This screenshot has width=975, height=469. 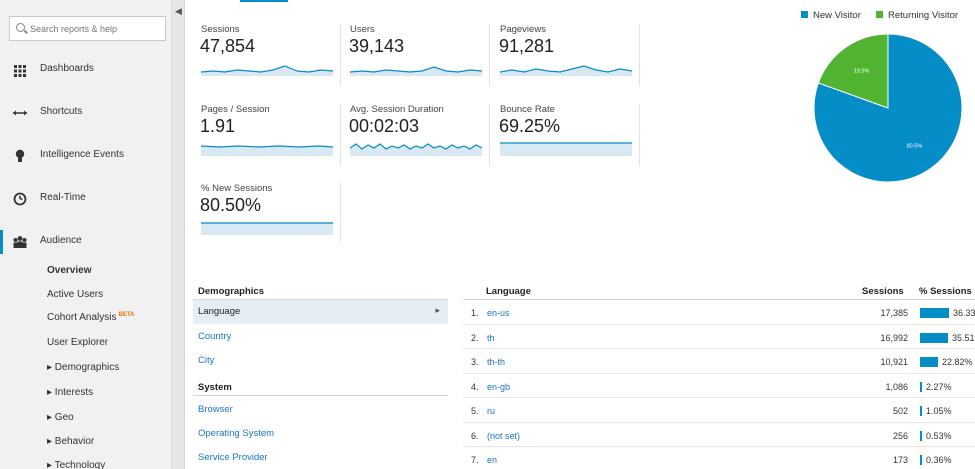 What do you see at coordinates (231, 205) in the screenshot?
I see `metric-value: 80.50%` at bounding box center [231, 205].